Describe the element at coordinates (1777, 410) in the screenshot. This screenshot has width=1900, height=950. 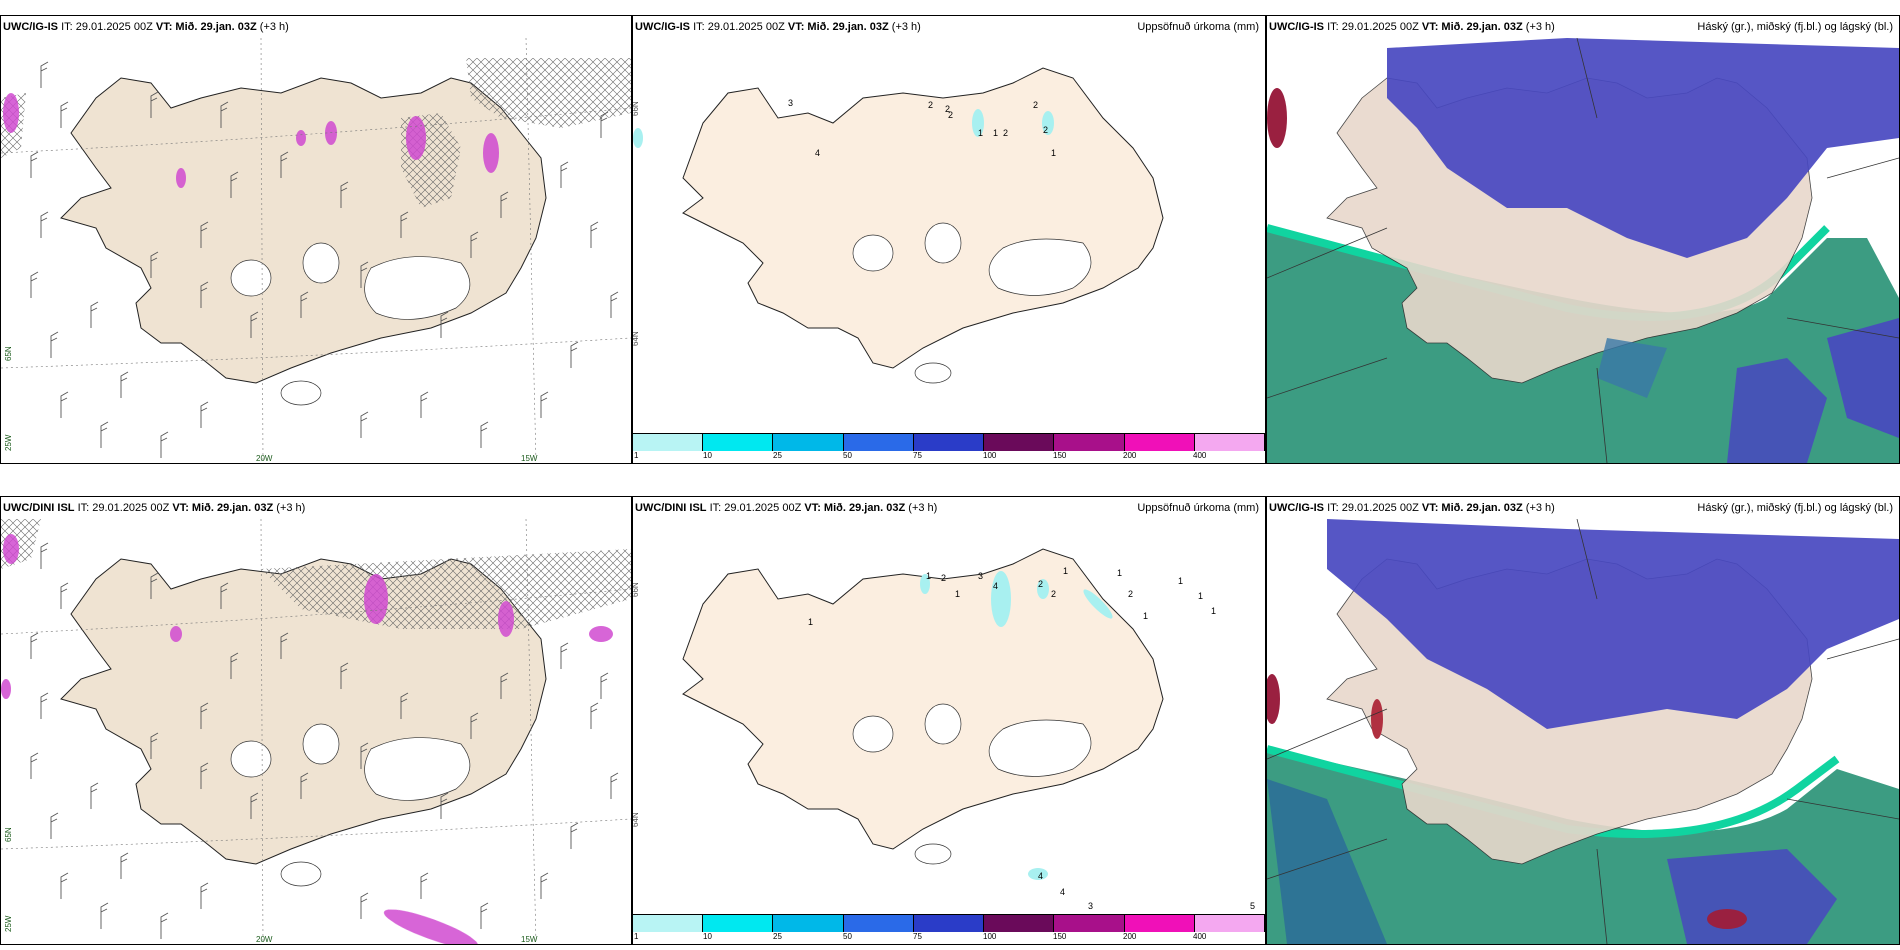
I see `mid-cloud-bottom` at that location.